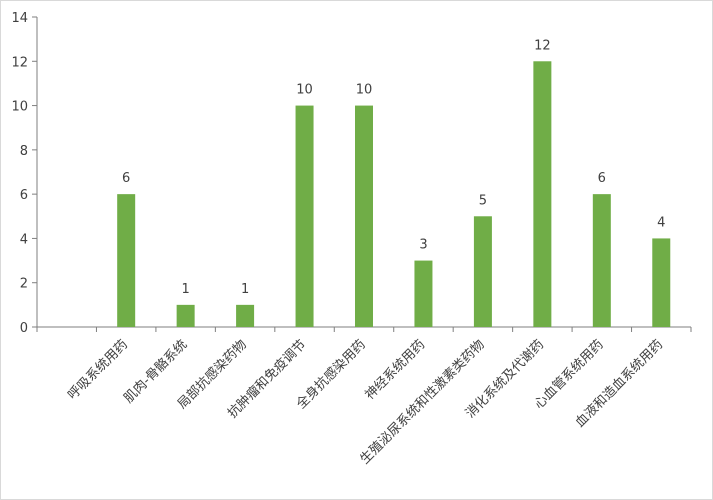  I want to click on y-tick-label: 2, so click(24, 284).